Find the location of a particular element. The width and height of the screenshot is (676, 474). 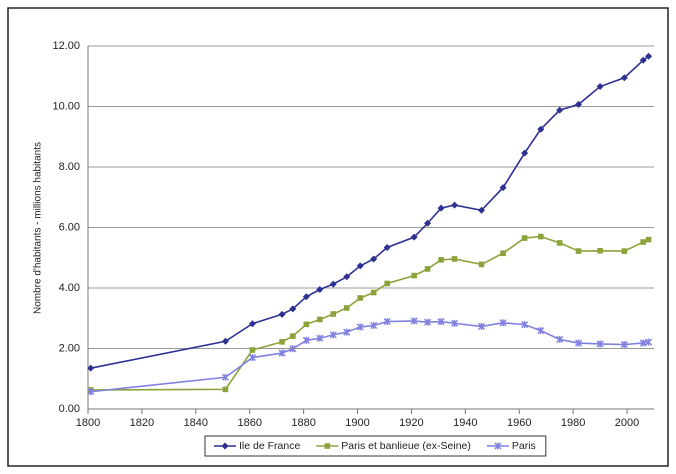

x-tick-label: 1900 is located at coordinates (357, 423).